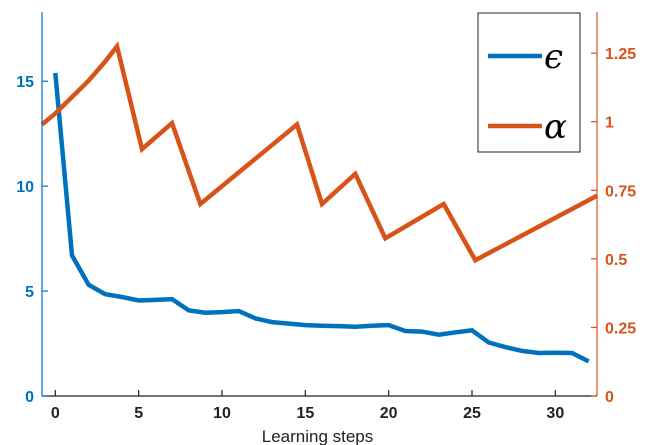 The height and width of the screenshot is (445, 648). Describe the element at coordinates (609, 397) in the screenshot. I see `right-y-tick-label: 0` at that location.